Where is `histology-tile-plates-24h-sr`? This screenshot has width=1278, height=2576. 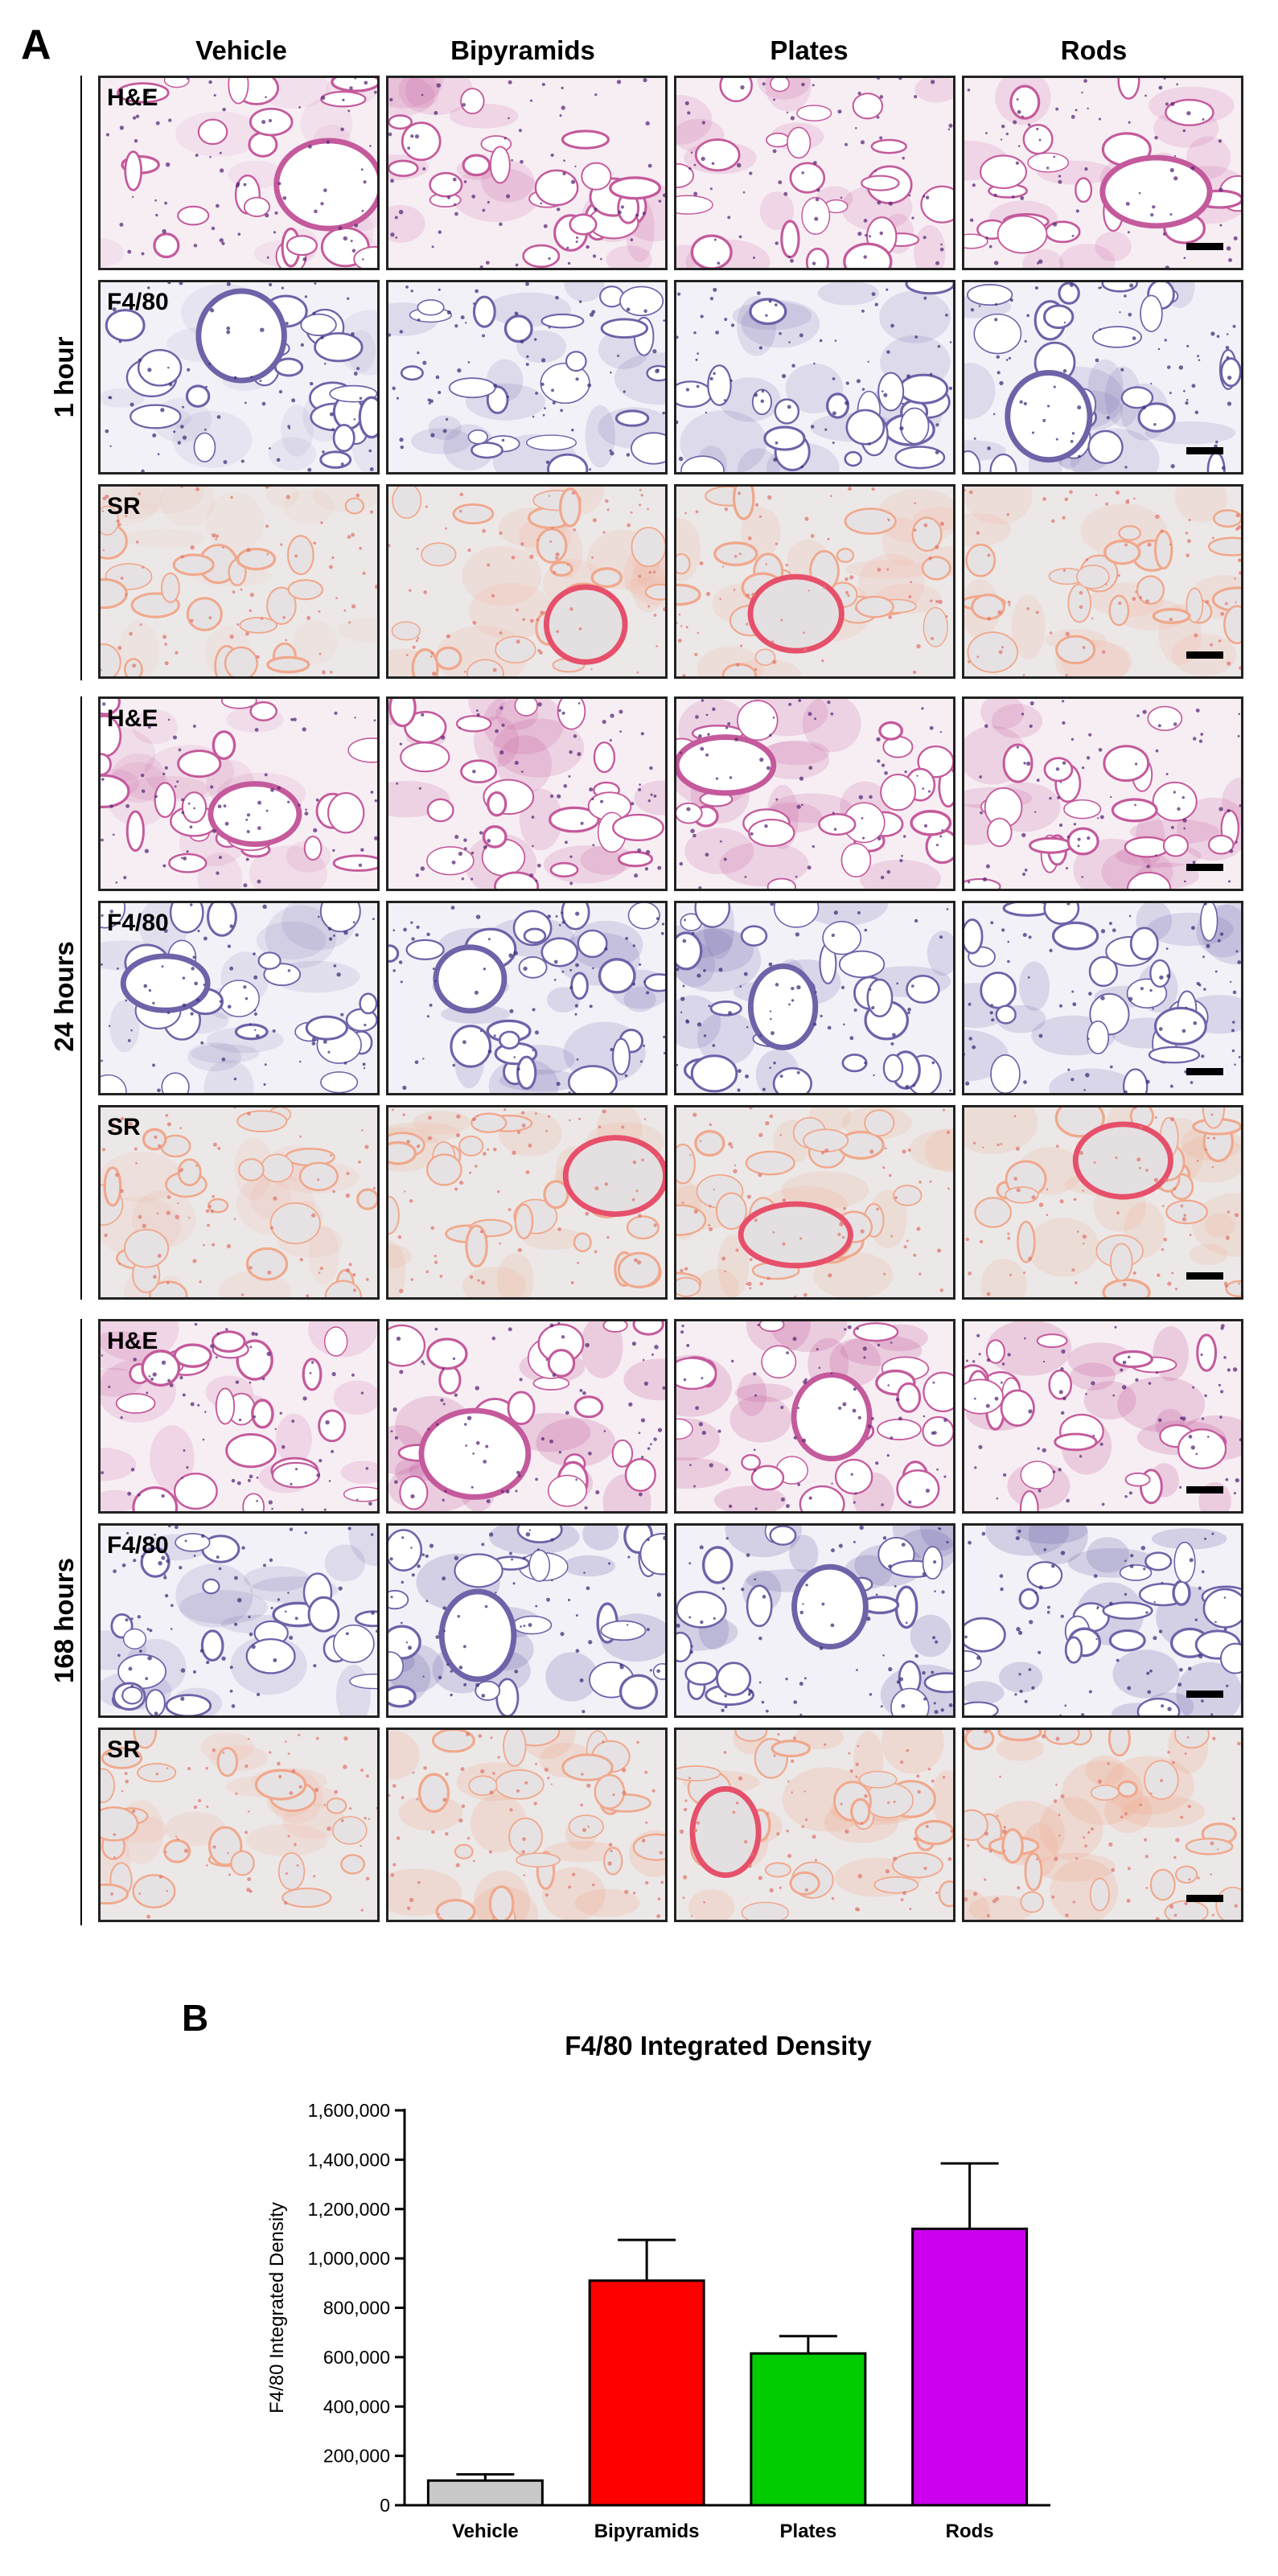
histology-tile-plates-24h-sr is located at coordinates (815, 1202).